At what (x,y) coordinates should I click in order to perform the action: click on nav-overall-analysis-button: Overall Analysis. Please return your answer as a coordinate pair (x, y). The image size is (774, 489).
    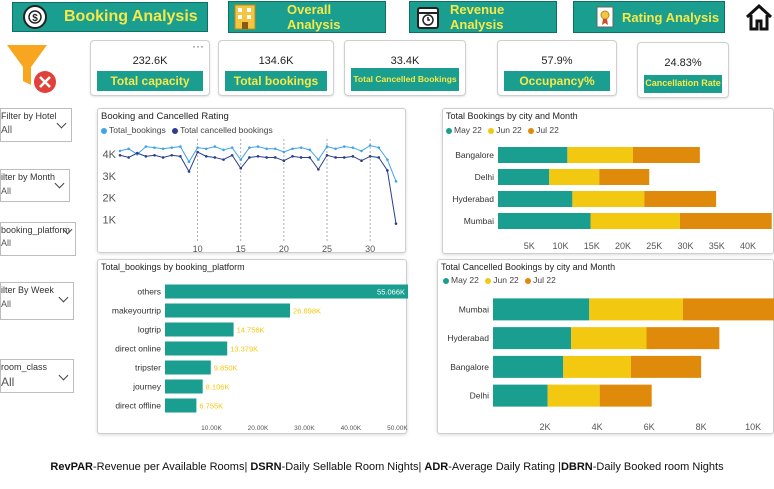
    Looking at the image, I should click on (307, 17).